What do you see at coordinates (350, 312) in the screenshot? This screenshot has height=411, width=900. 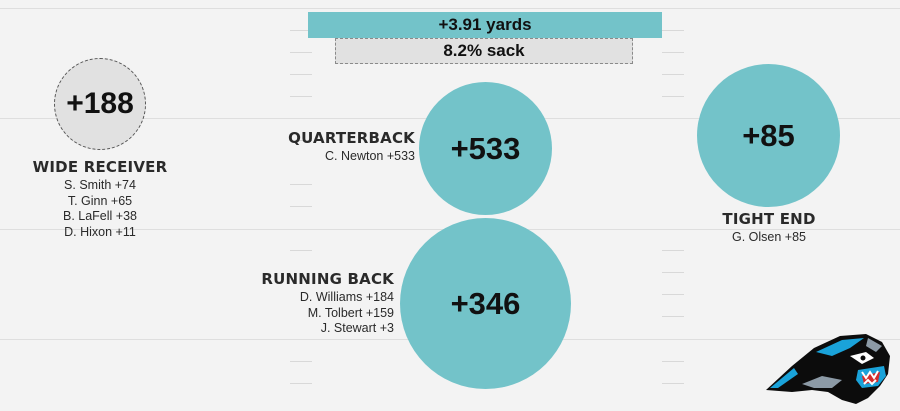 I see `player-line: M. Tolbert +159` at bounding box center [350, 312].